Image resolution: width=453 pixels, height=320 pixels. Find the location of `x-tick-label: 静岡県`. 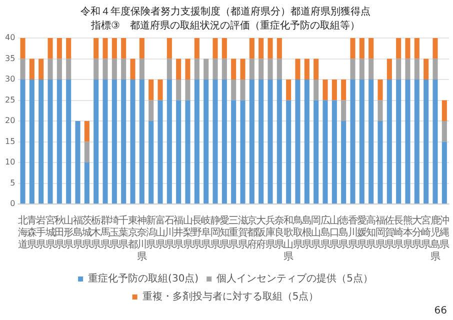

x-tick-label: 静岡県 is located at coordinates (215, 232).